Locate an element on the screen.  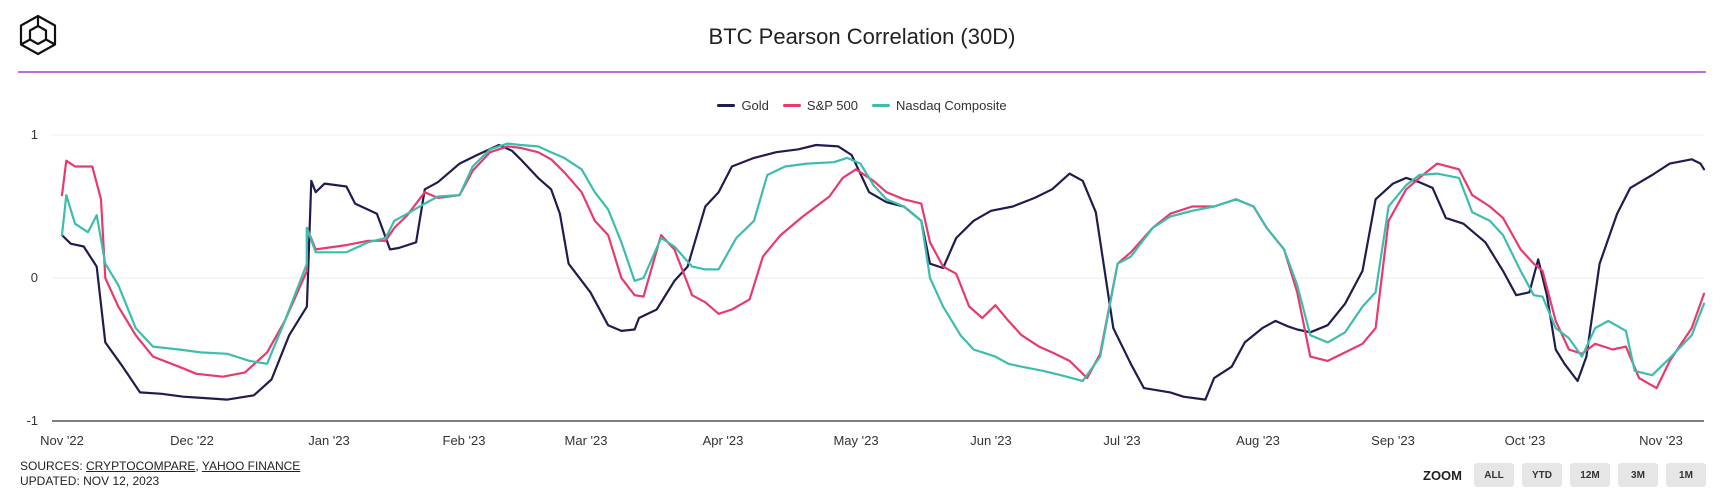
zoom-label: ZOOM is located at coordinates (1442, 475).